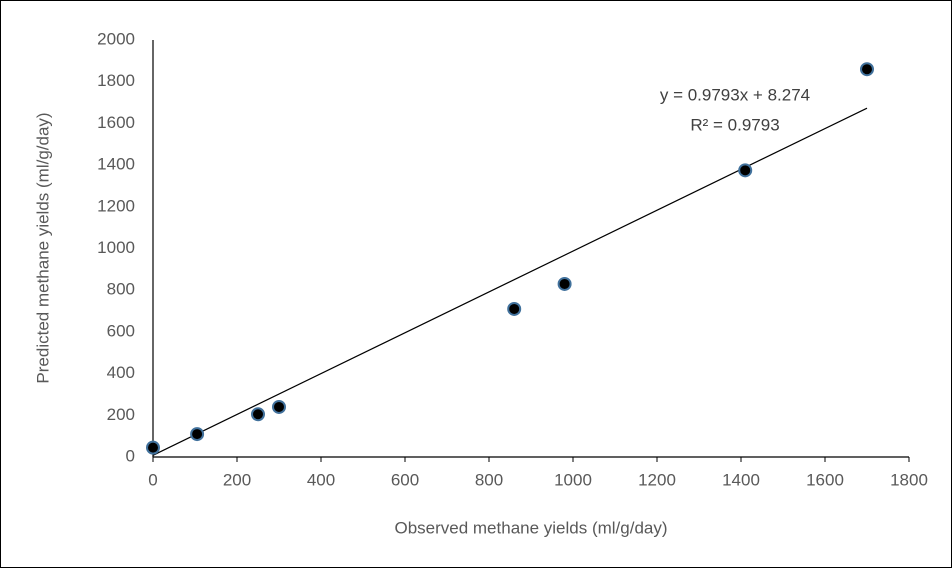  What do you see at coordinates (116, 80) in the screenshot?
I see `y-tick-label: 1800` at bounding box center [116, 80].